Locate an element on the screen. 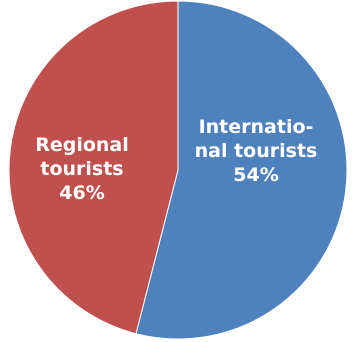 This screenshot has height=342, width=358. pie-slice-value-label: 46% is located at coordinates (81, 193).